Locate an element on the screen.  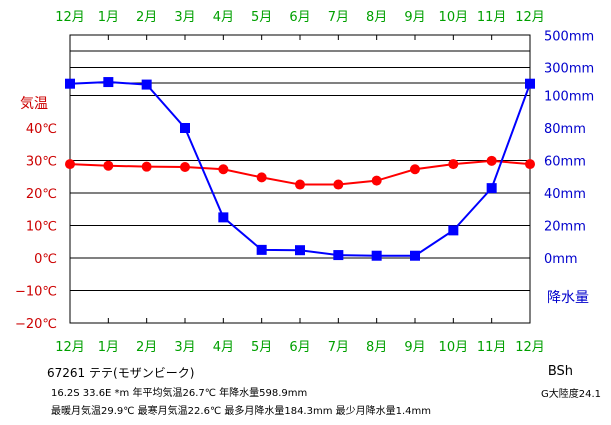
right-tick-label: 300mm is located at coordinates (569, 69).